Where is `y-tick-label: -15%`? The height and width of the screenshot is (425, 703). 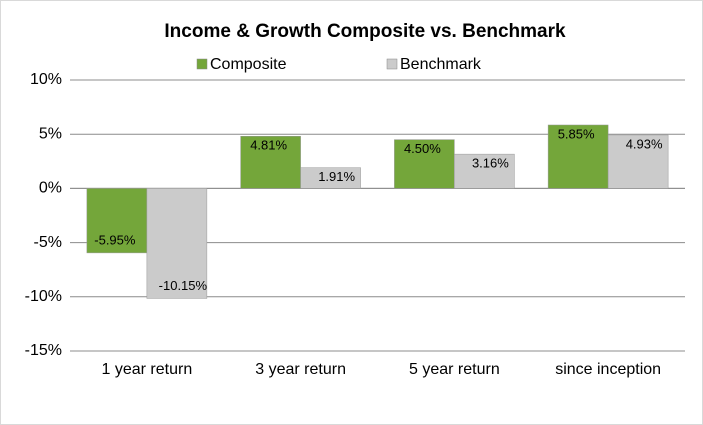 y-tick-label: -15% is located at coordinates (43, 350).